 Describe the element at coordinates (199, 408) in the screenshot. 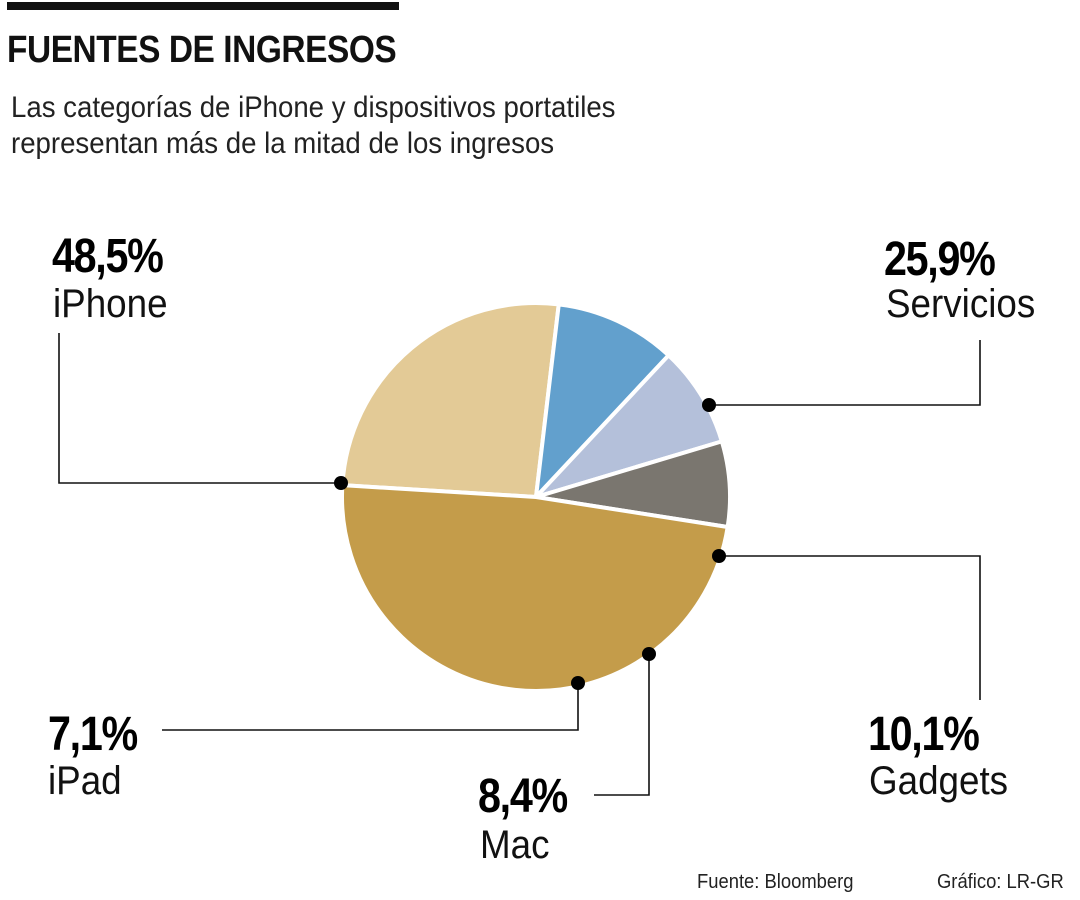

I see `leader-line-iphone` at that location.